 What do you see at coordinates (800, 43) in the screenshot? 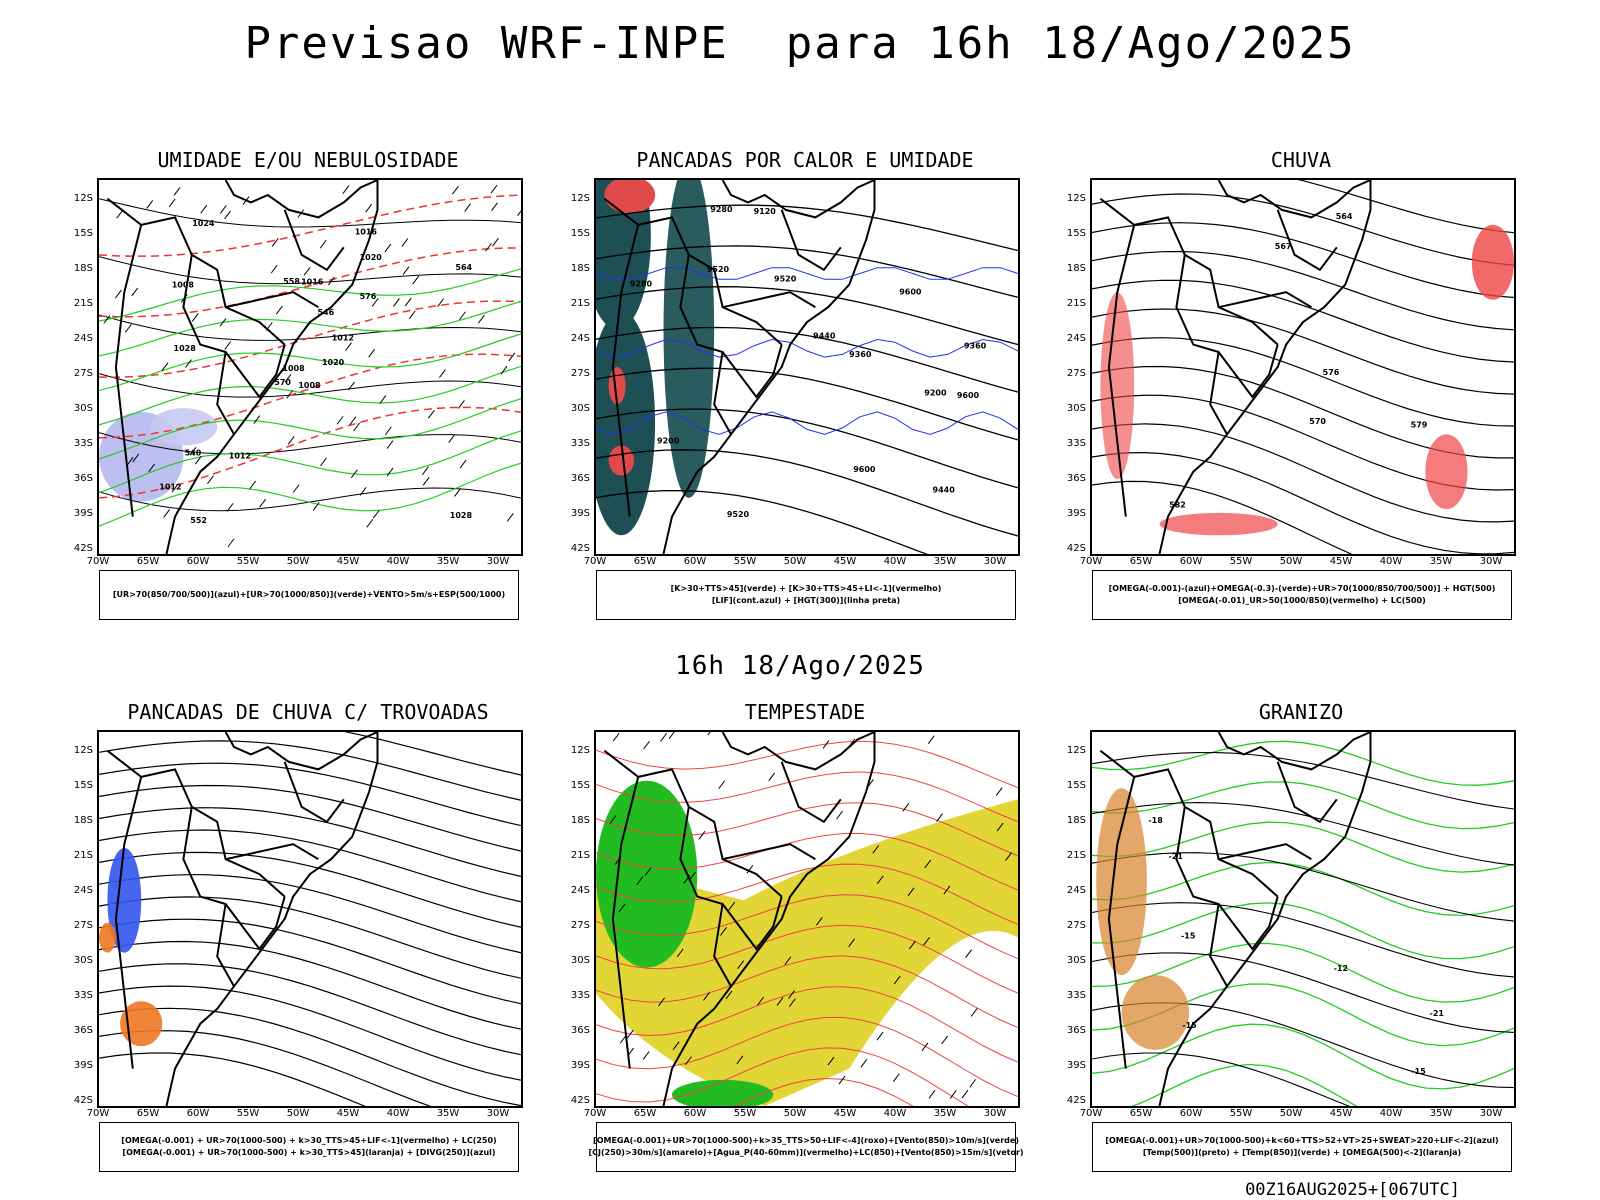
I see `page-title: Previsao WRF-INPE para 16h 18/Ago/2025` at bounding box center [800, 43].